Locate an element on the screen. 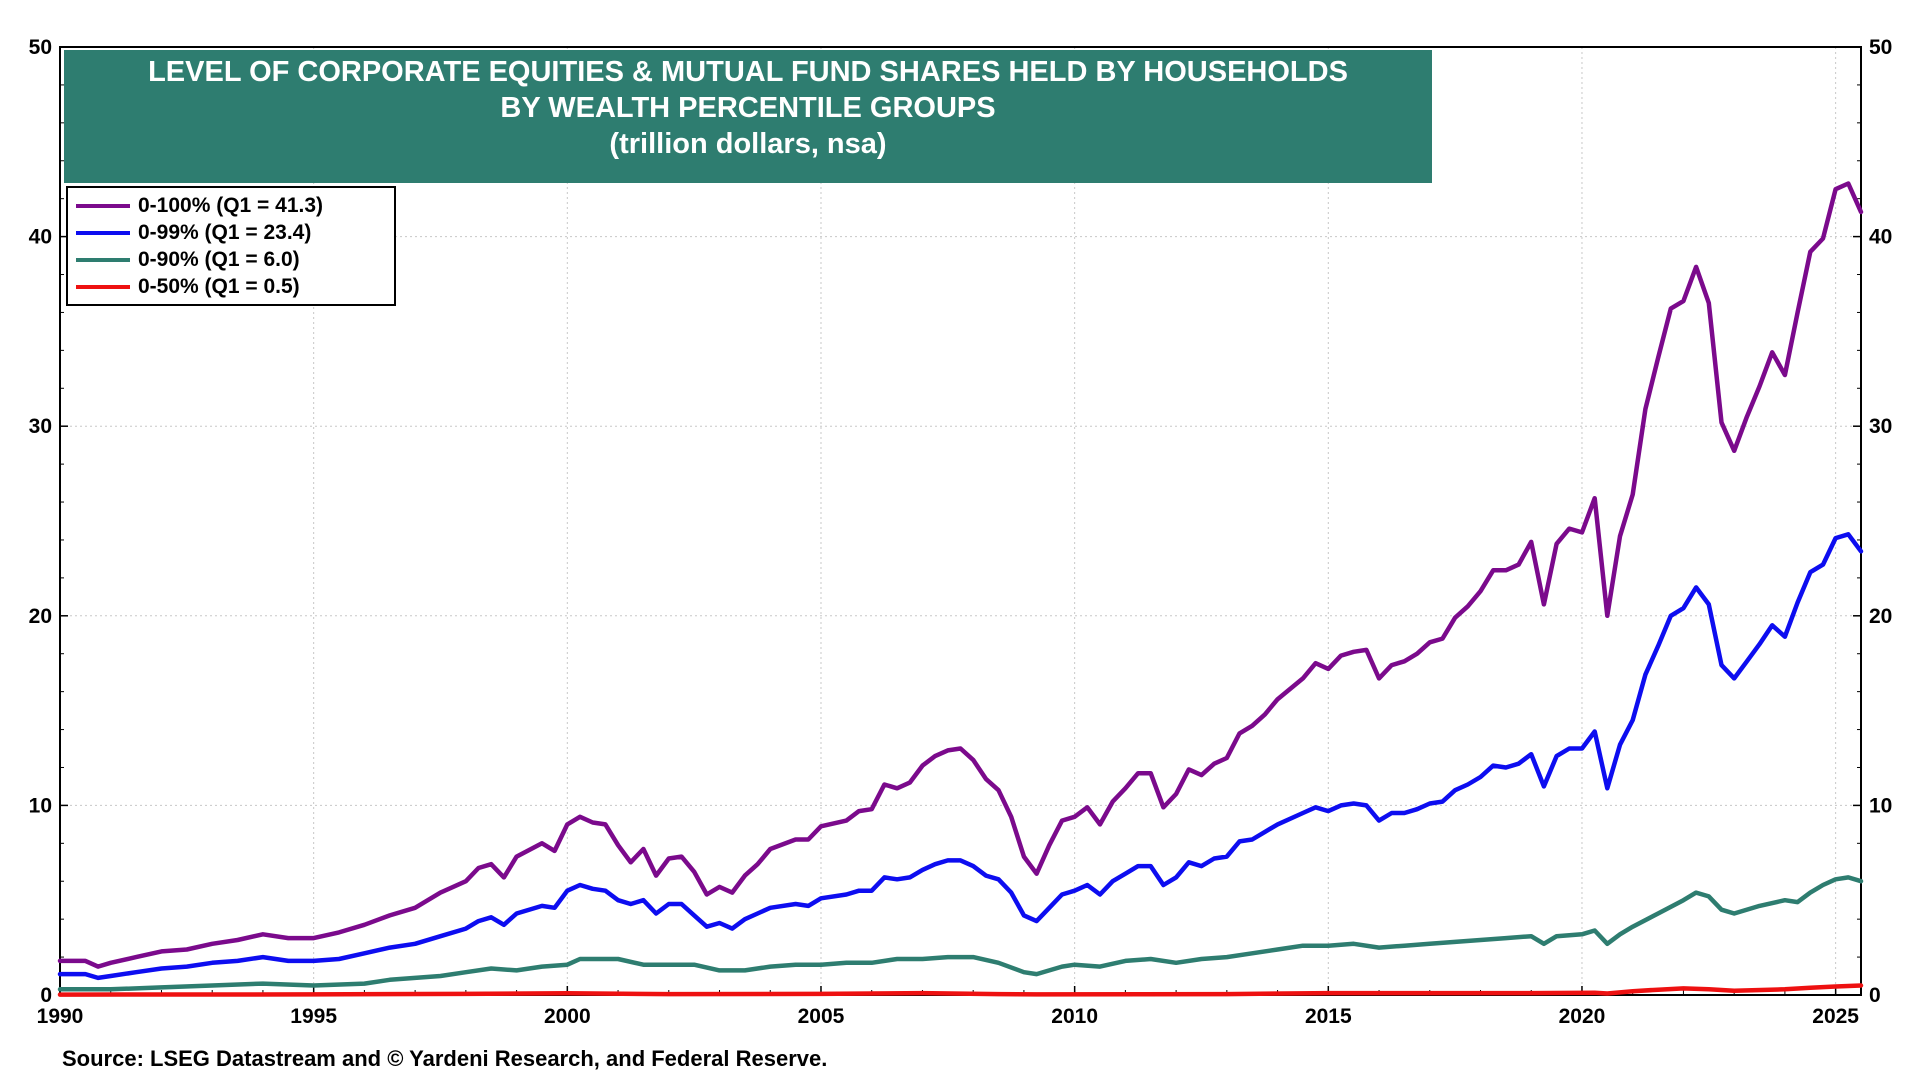 Image resolution: width=1920 pixels, height=1080 pixels. legend-label: 0-100% (Q1 = 41.3) is located at coordinates (231, 205).